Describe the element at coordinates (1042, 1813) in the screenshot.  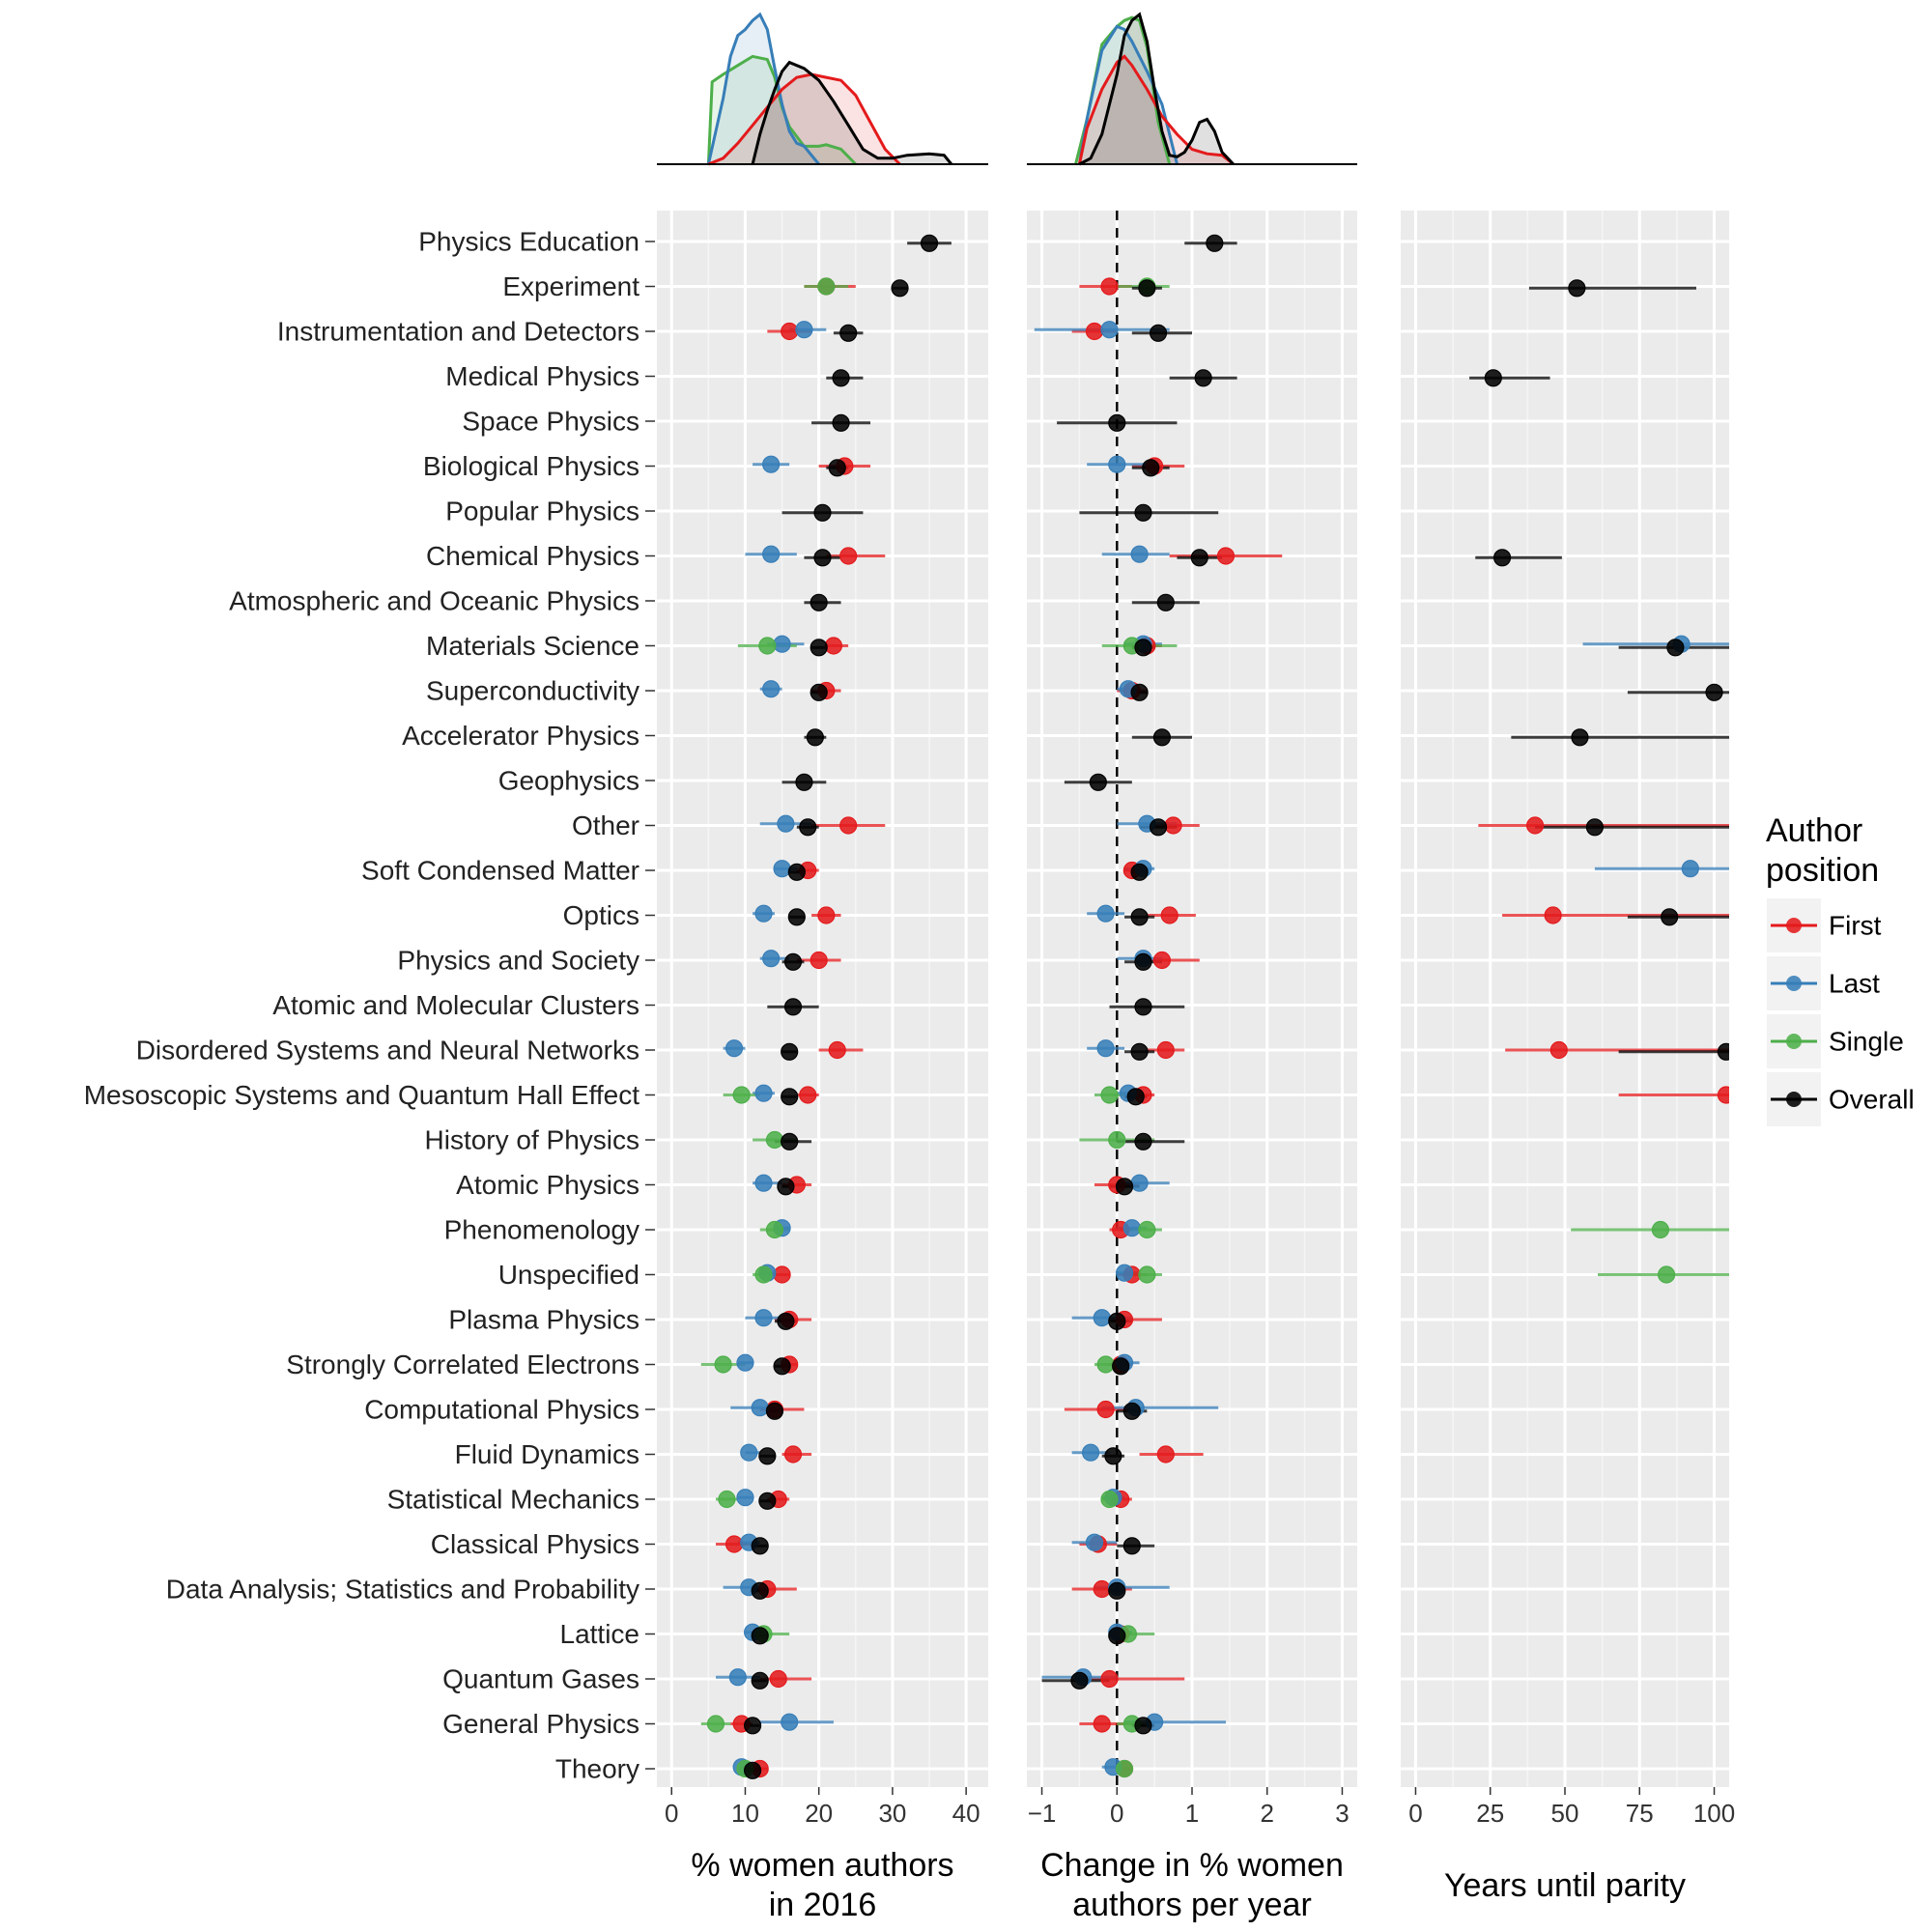
I see `x-tick-label: −1` at that location.